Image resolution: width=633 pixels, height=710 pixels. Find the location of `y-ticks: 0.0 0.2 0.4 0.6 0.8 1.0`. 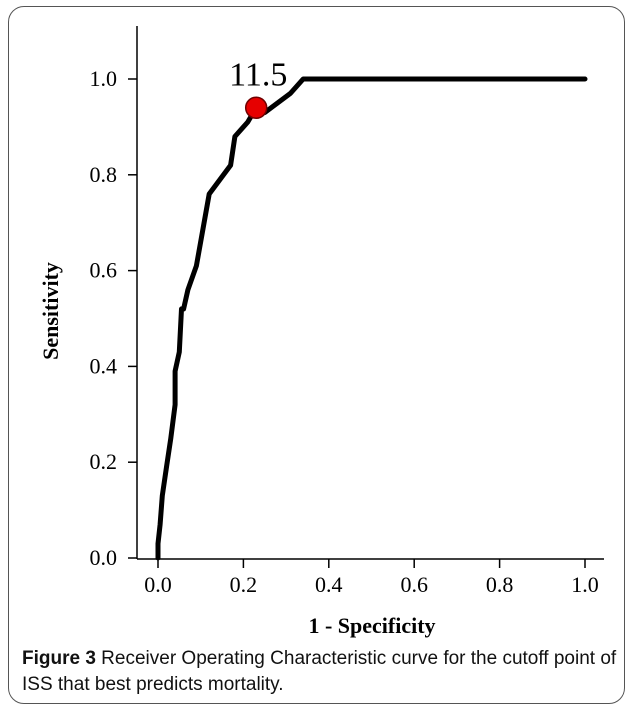

y-ticks: 0.0 0.2 0.4 0.6 0.8 1.0 is located at coordinates (113, 318).